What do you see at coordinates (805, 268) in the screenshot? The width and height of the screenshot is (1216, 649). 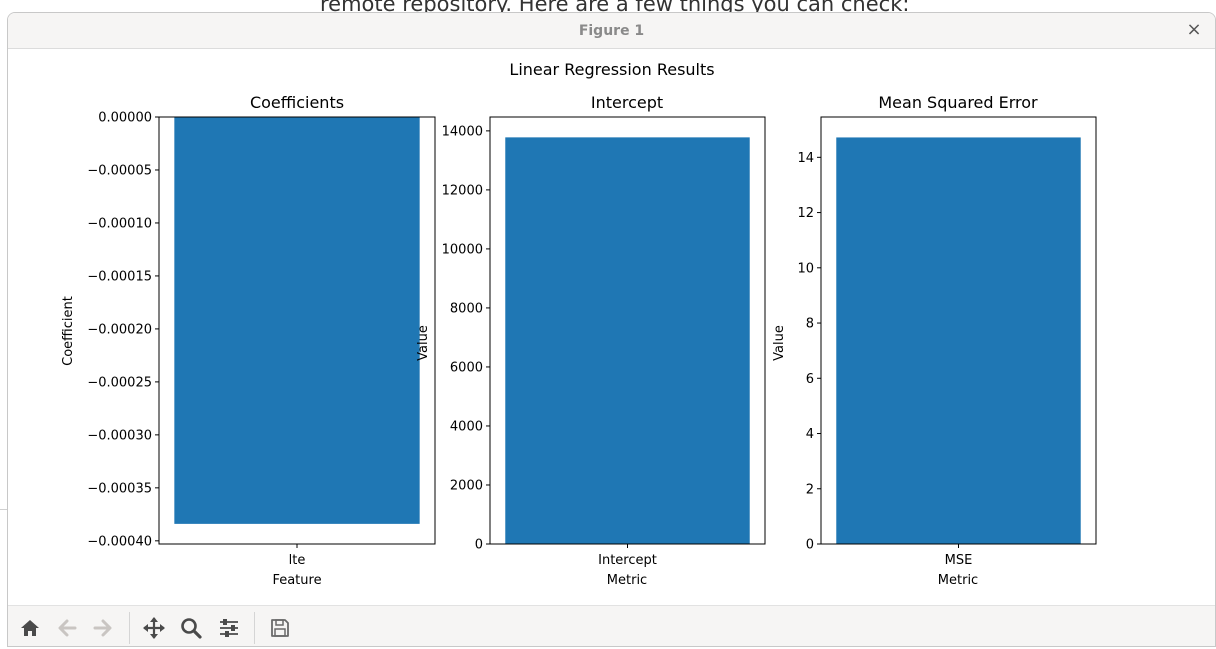 I see `y-tick-label: 10` at bounding box center [805, 268].